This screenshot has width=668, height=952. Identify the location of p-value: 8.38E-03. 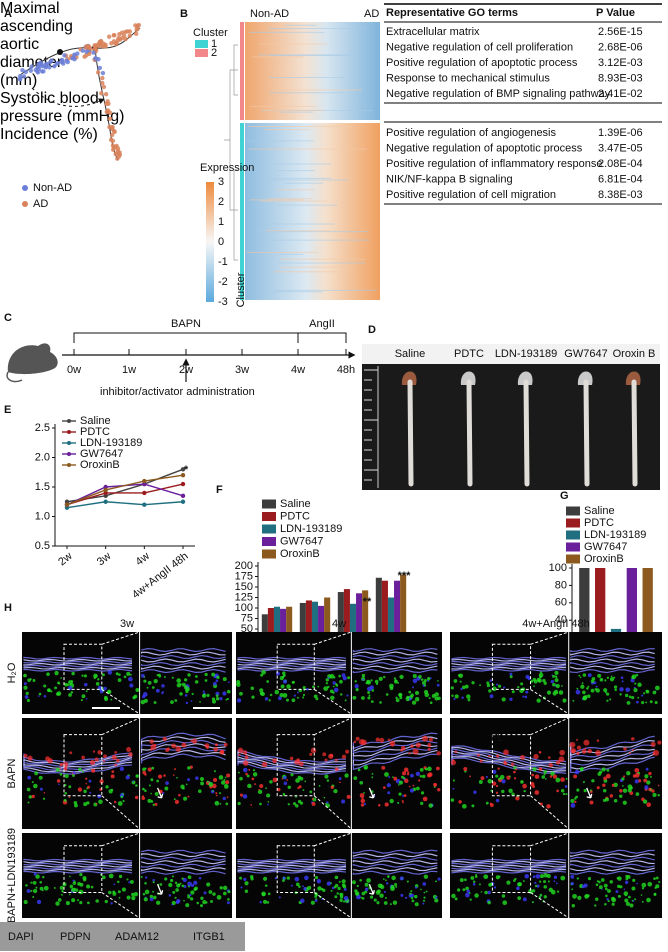
(620, 195).